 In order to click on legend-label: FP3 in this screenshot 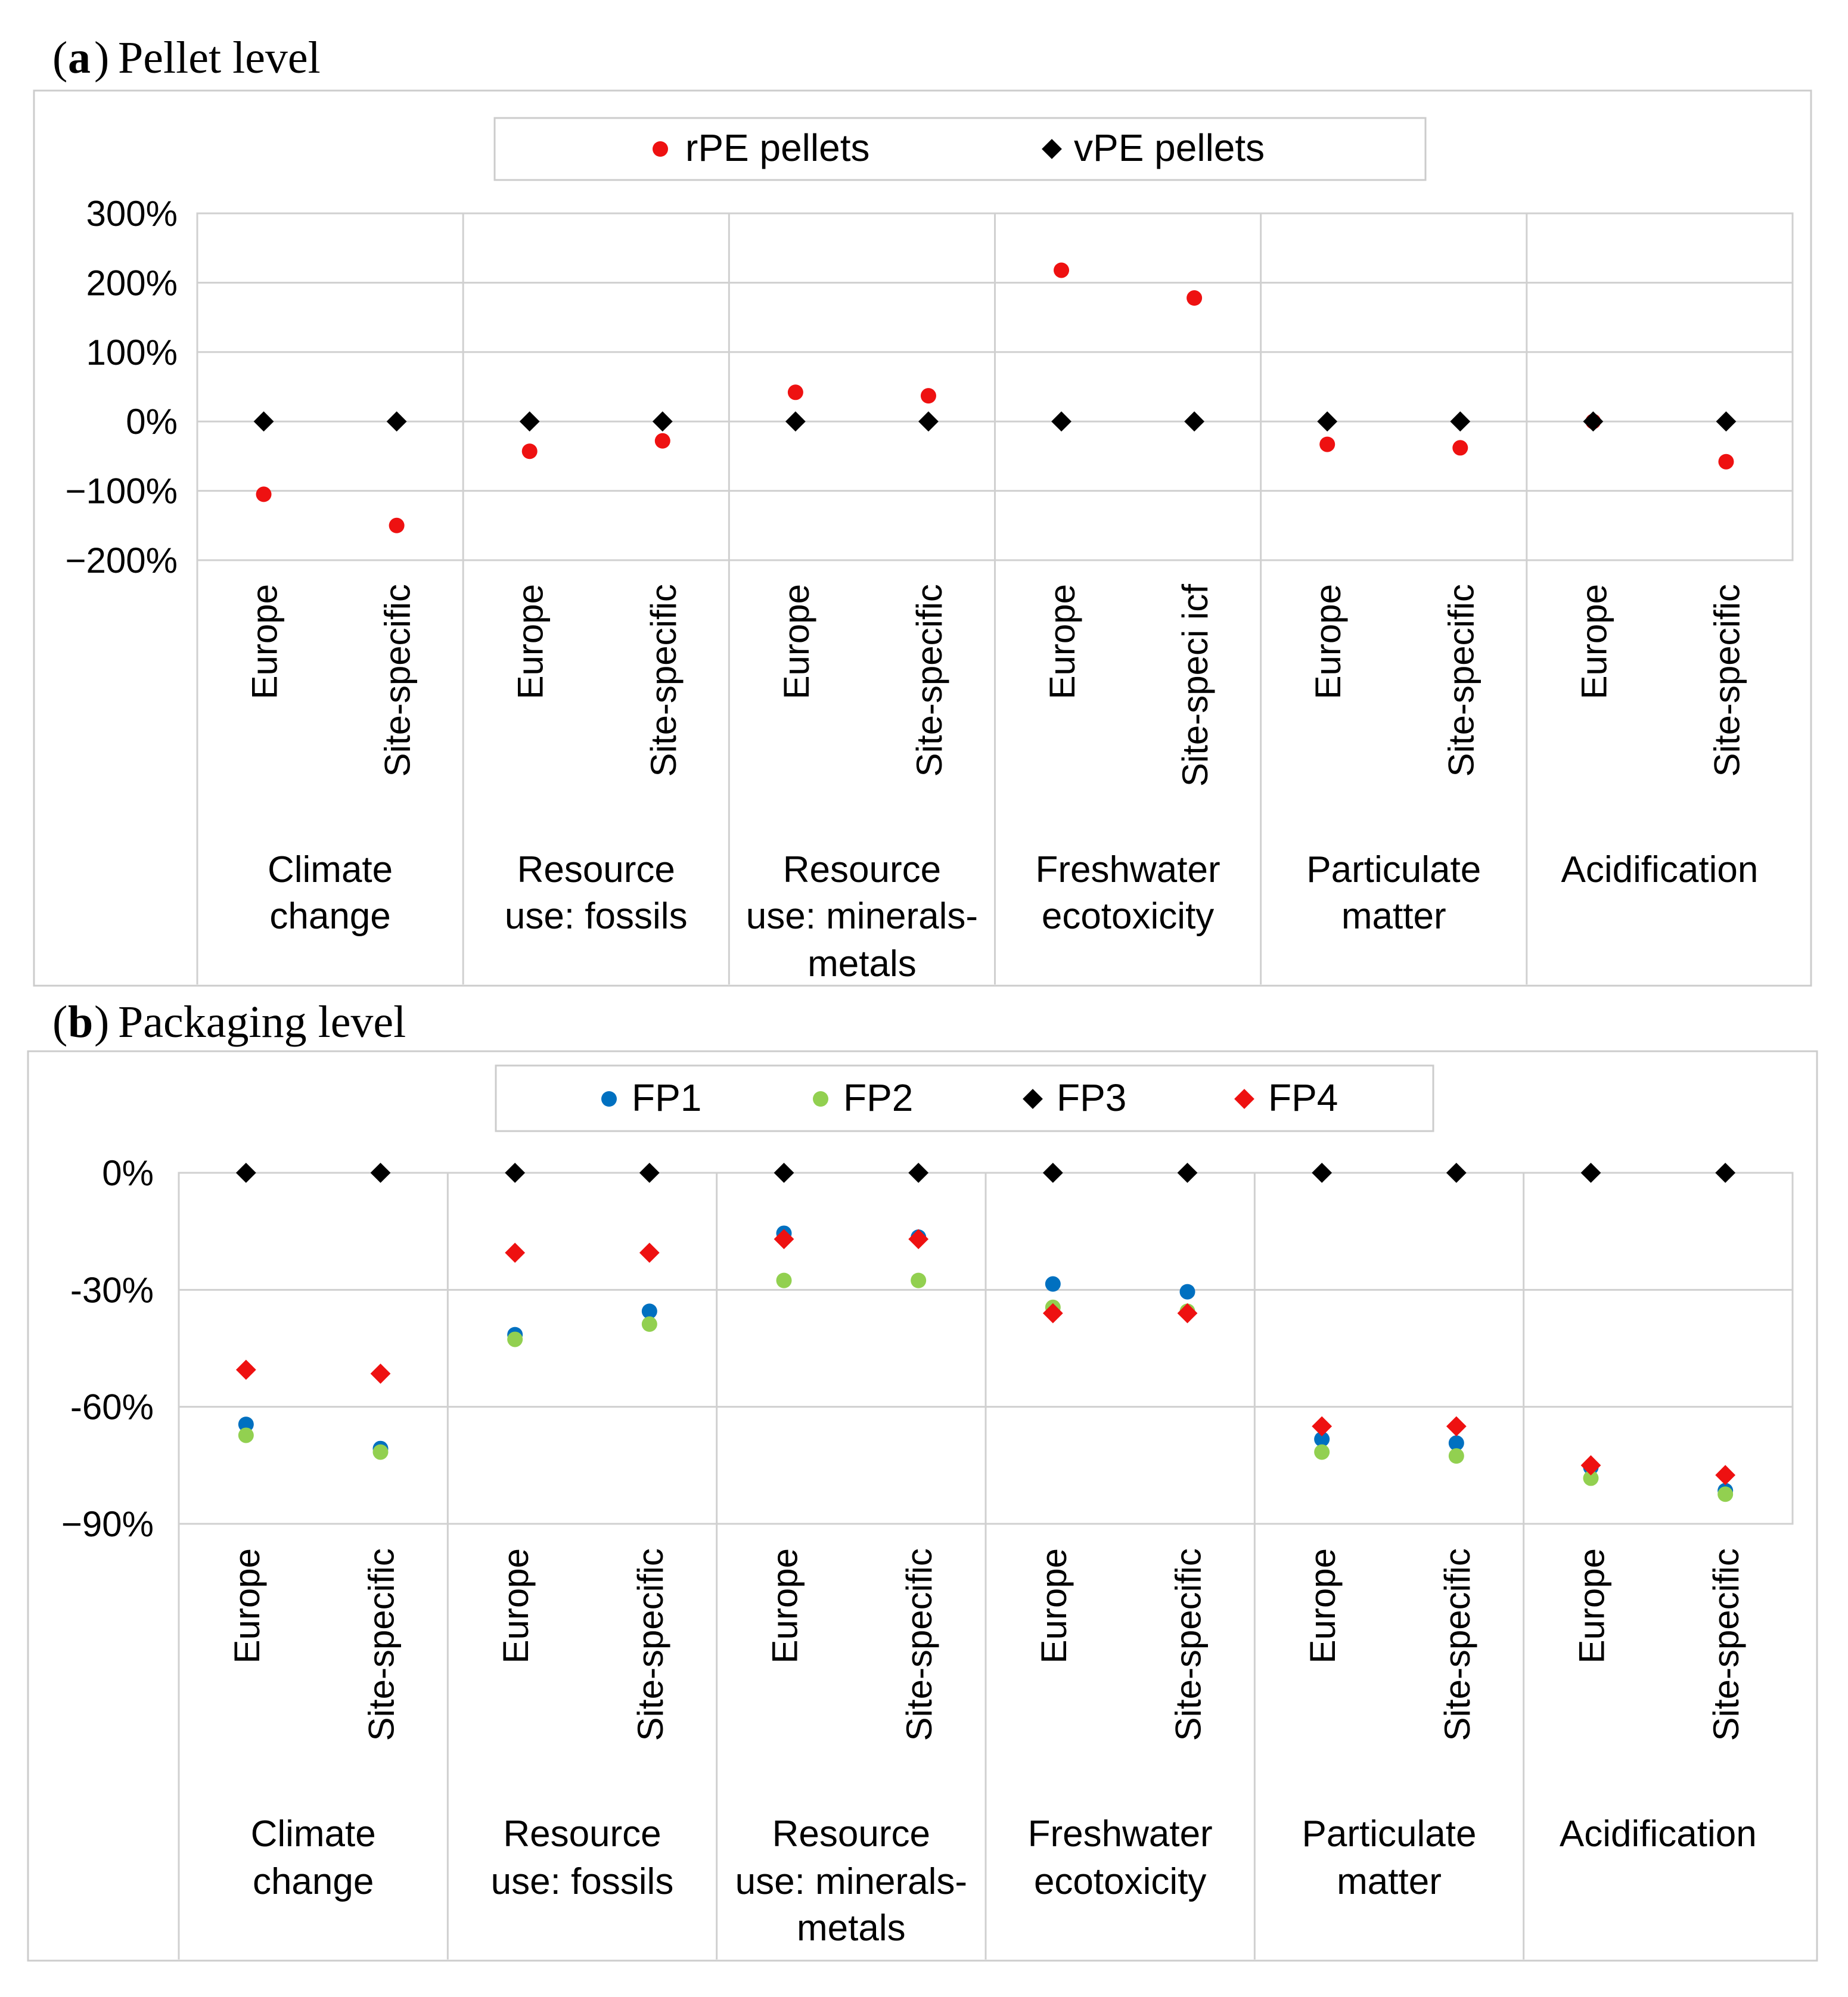, I will do `click(1091, 1097)`.